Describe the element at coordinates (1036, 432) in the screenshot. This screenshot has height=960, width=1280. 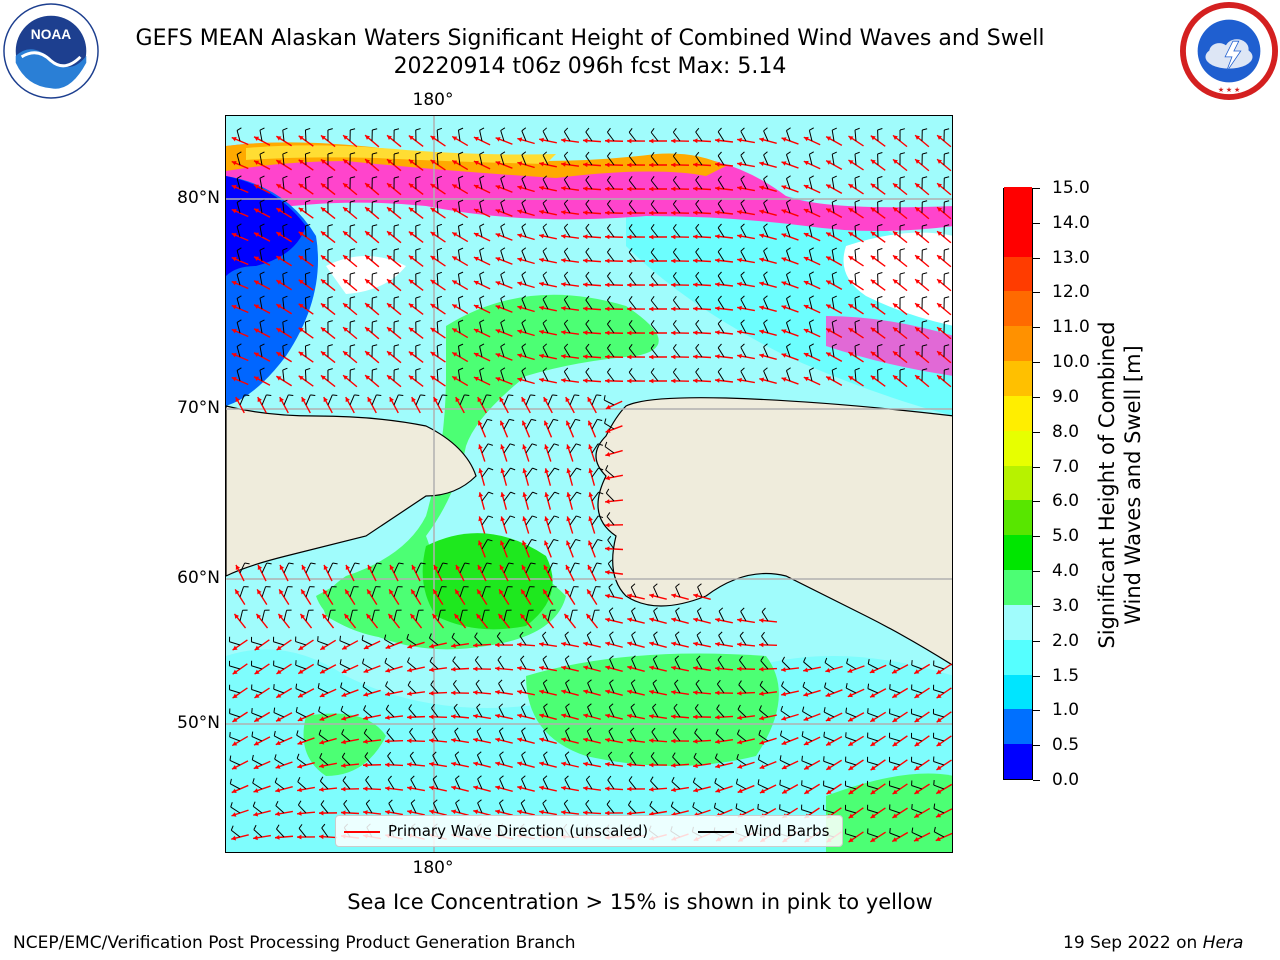
I see `colorbar-tick` at that location.